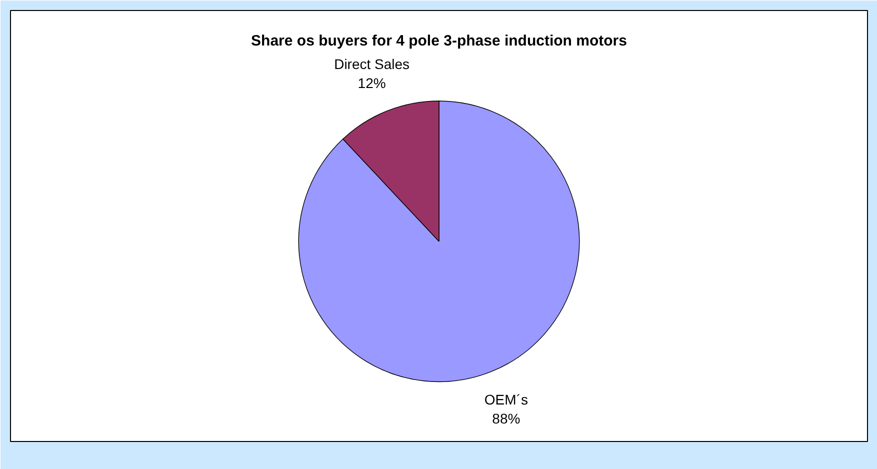 The width and height of the screenshot is (877, 469). Describe the element at coordinates (439, 41) in the screenshot. I see `chart-title: Share os buyers for 4 pole 3-phase induction motors` at that location.